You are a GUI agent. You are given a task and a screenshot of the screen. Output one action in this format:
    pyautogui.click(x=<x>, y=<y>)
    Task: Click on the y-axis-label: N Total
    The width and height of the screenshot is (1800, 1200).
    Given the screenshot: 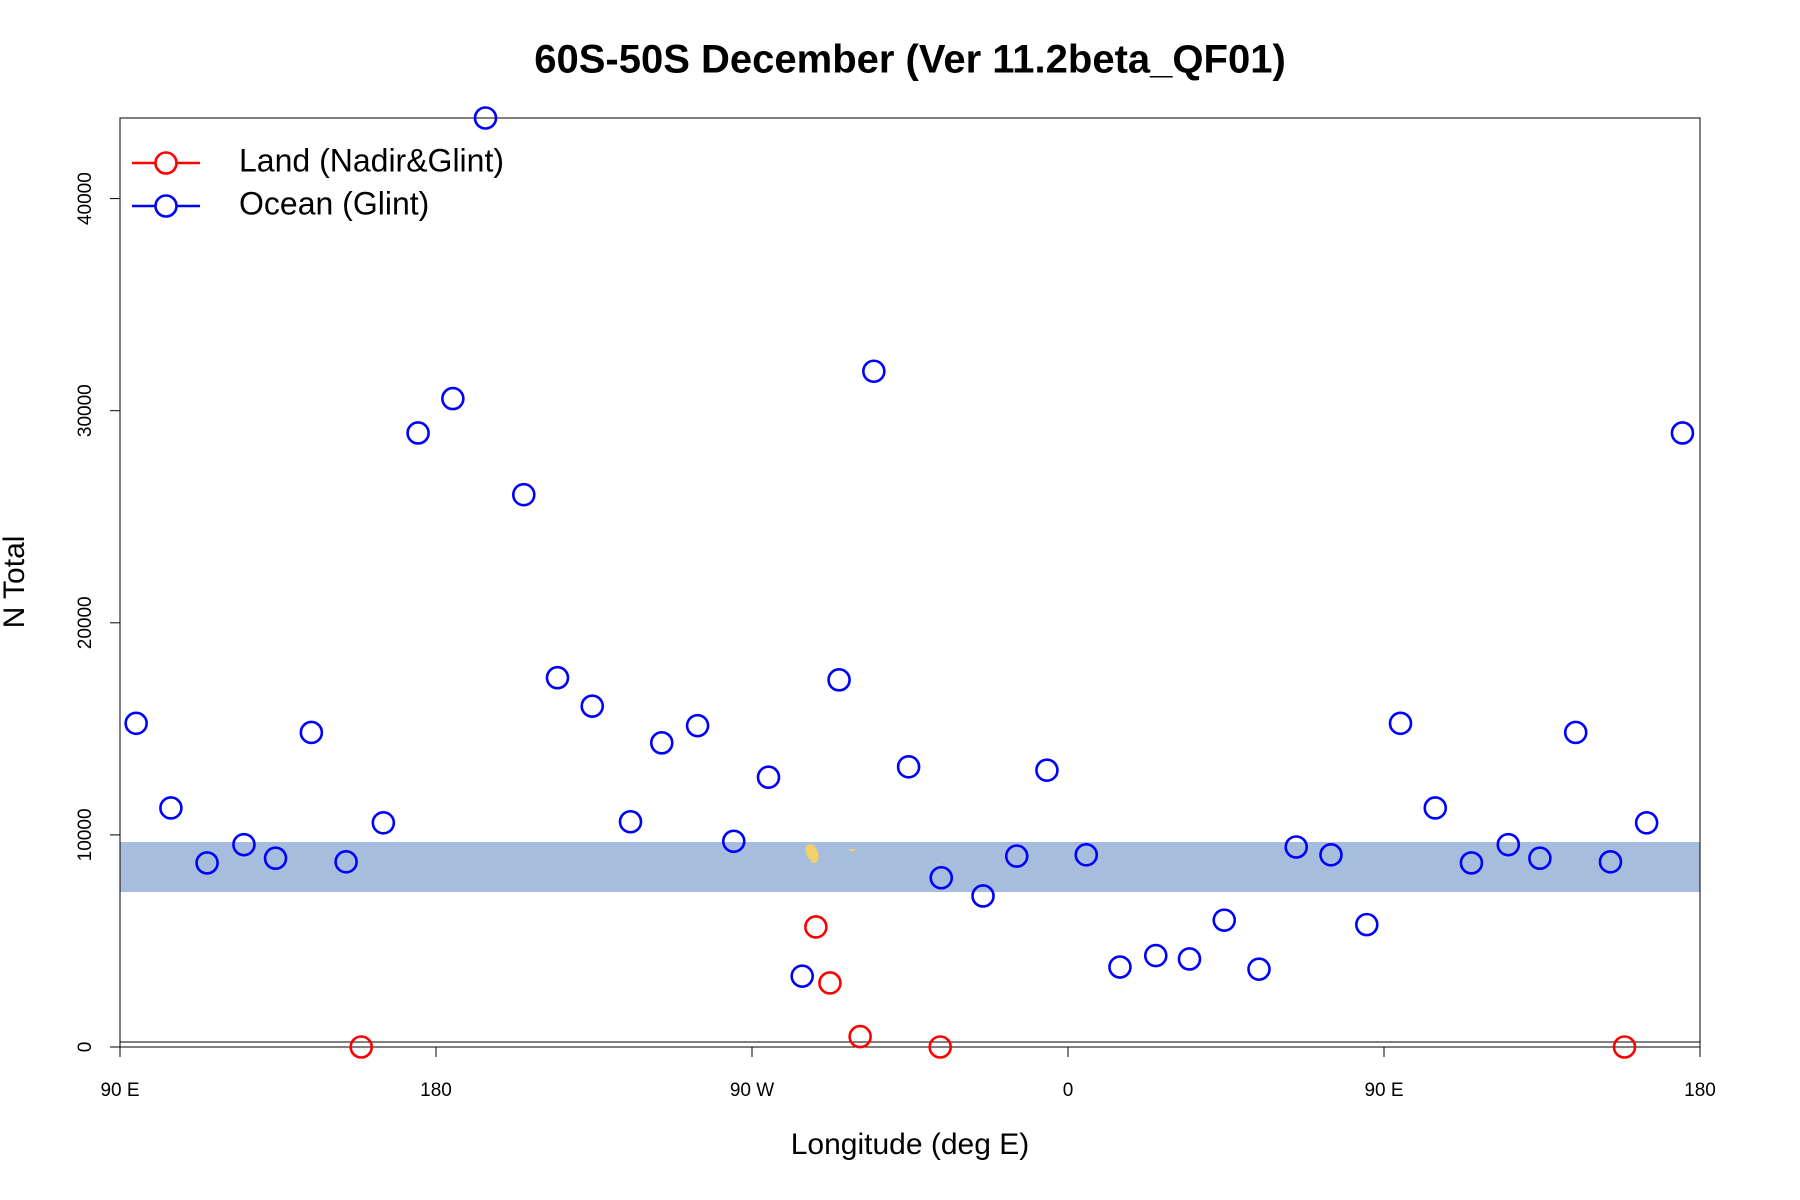 What is the action you would take?
    pyautogui.click(x=15, y=582)
    